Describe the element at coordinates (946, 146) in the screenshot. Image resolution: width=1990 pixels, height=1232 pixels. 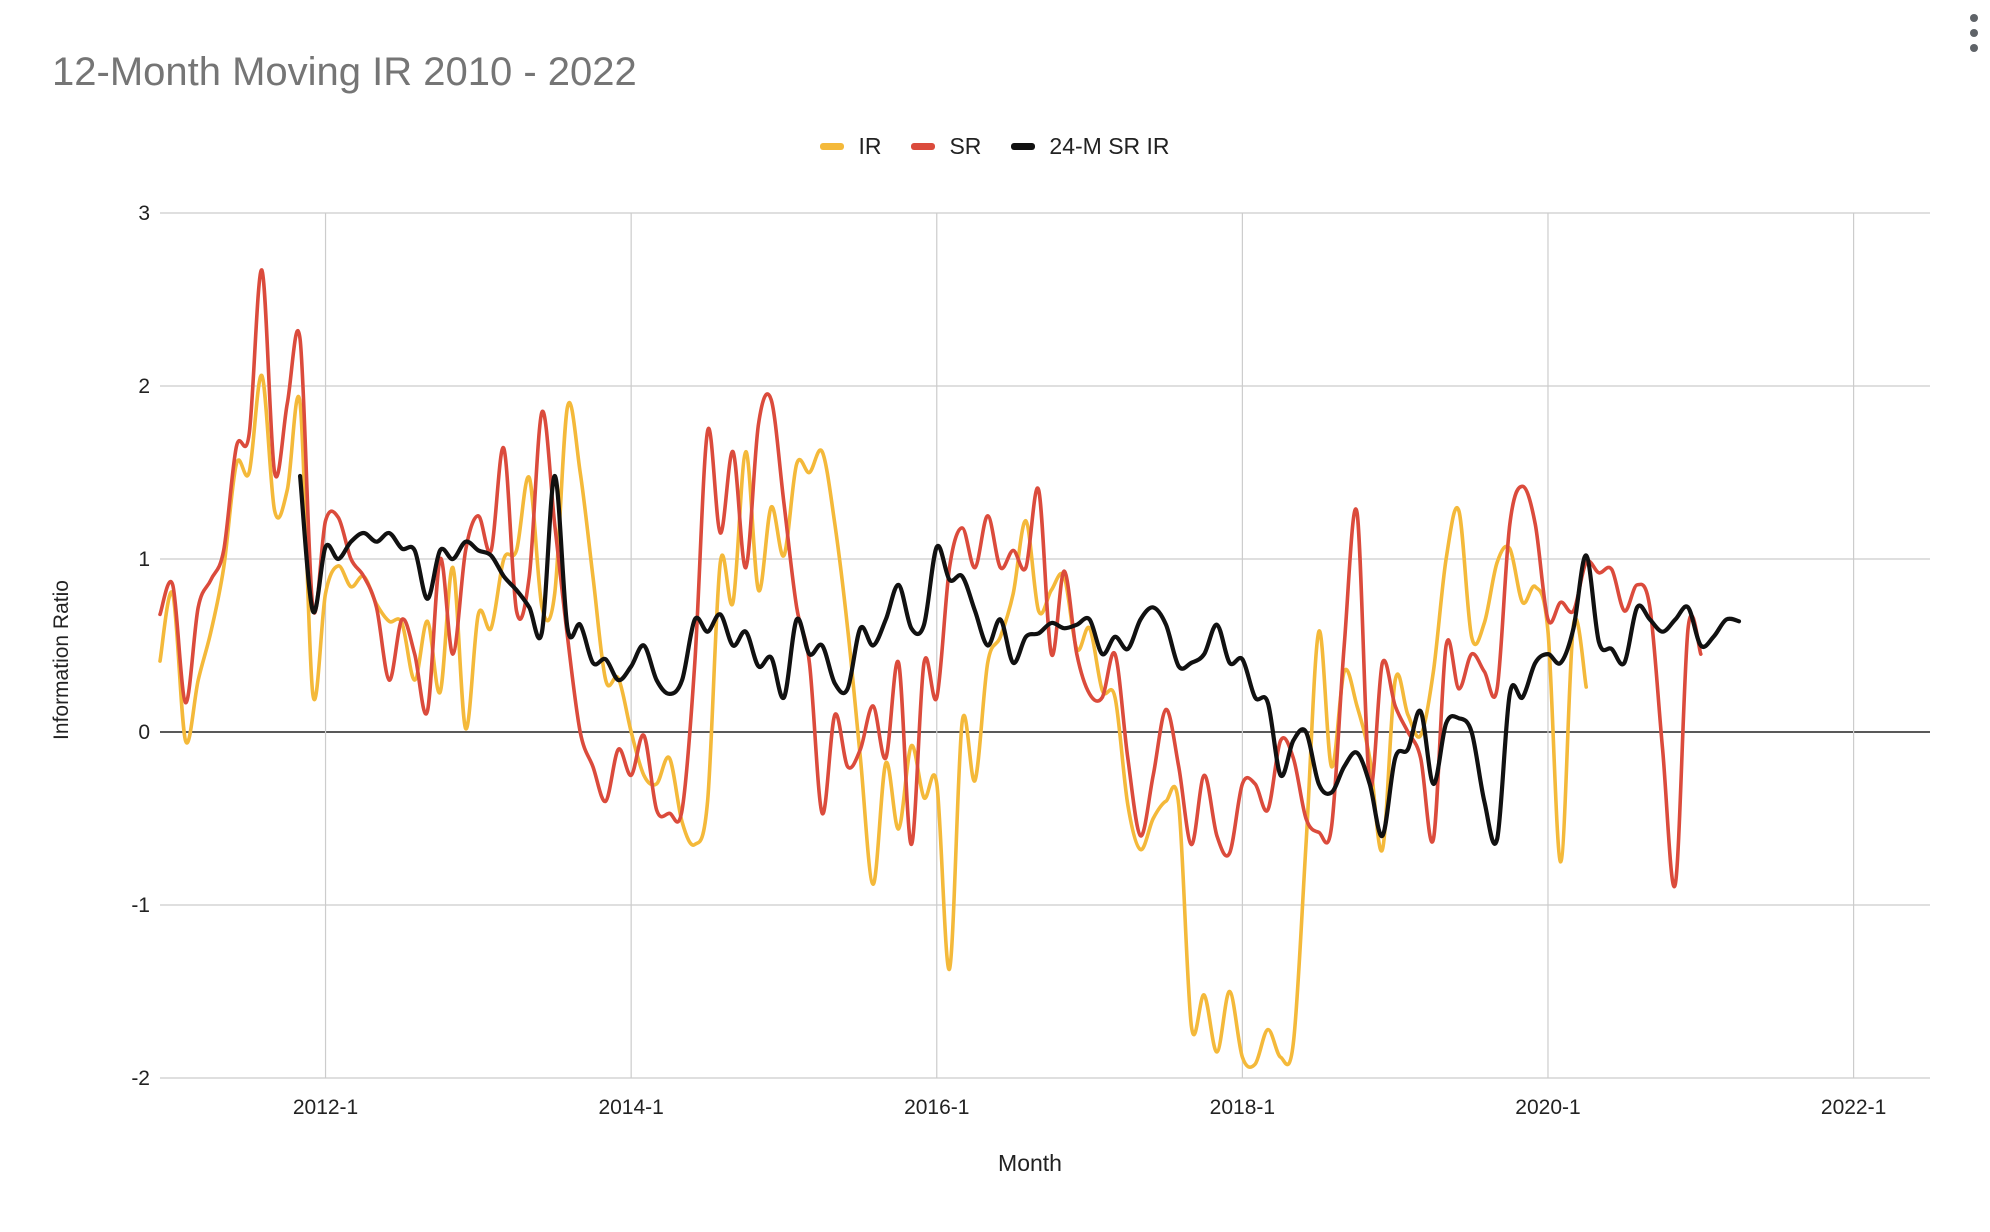
I see `legend-item-sr: SR` at that location.